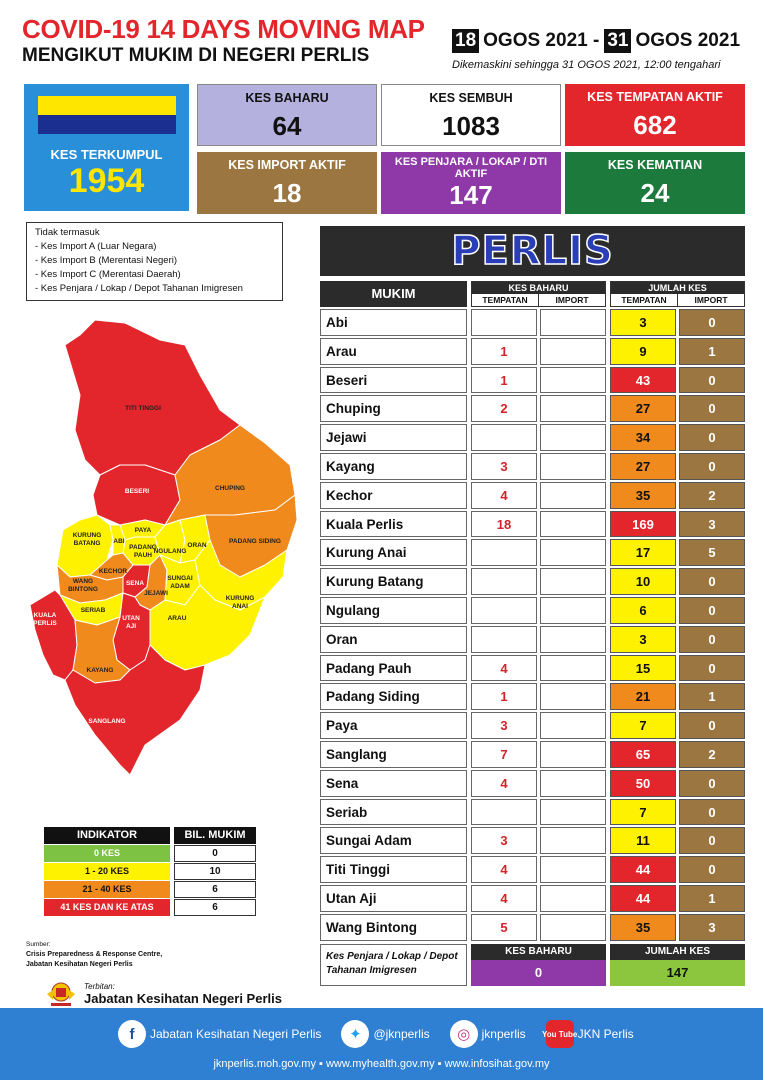  Describe the element at coordinates (505, 300) in the screenshot. I see `sub-tempatan: TEMPATAN` at that location.